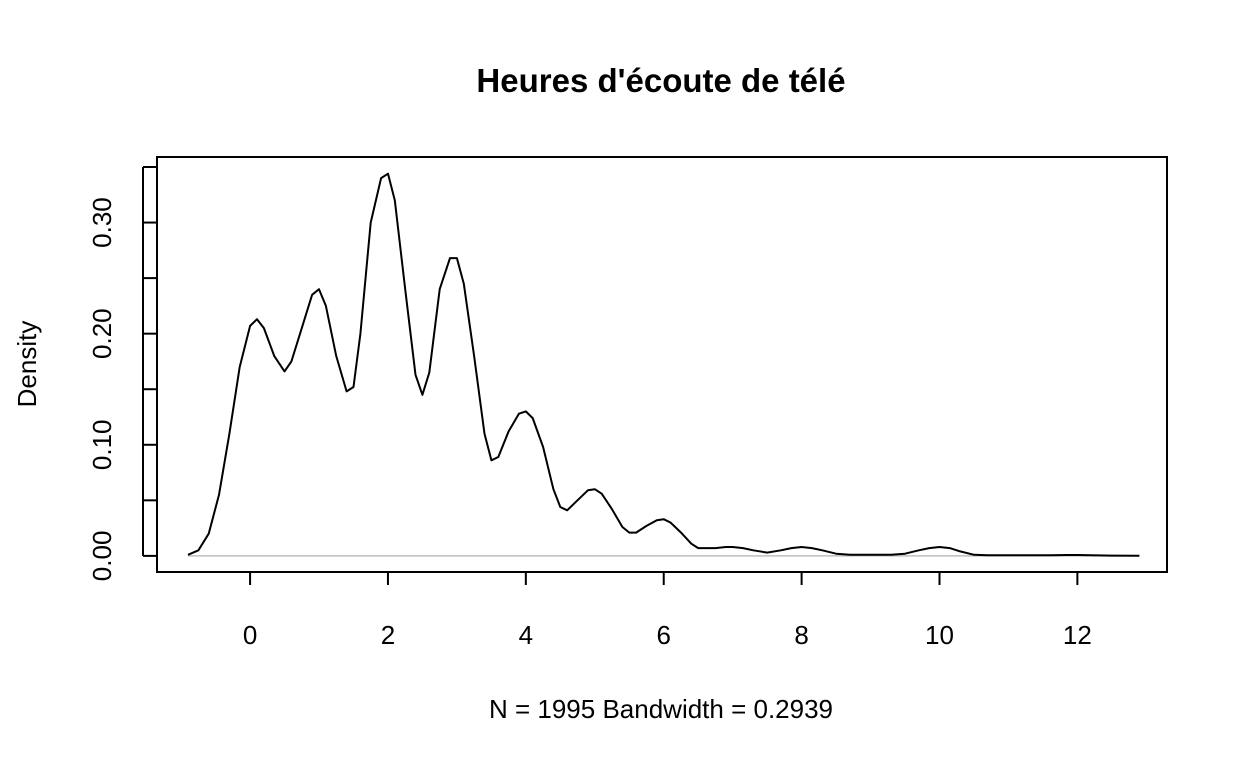  What do you see at coordinates (388, 635) in the screenshot?
I see `x-tick-label: 2` at bounding box center [388, 635].